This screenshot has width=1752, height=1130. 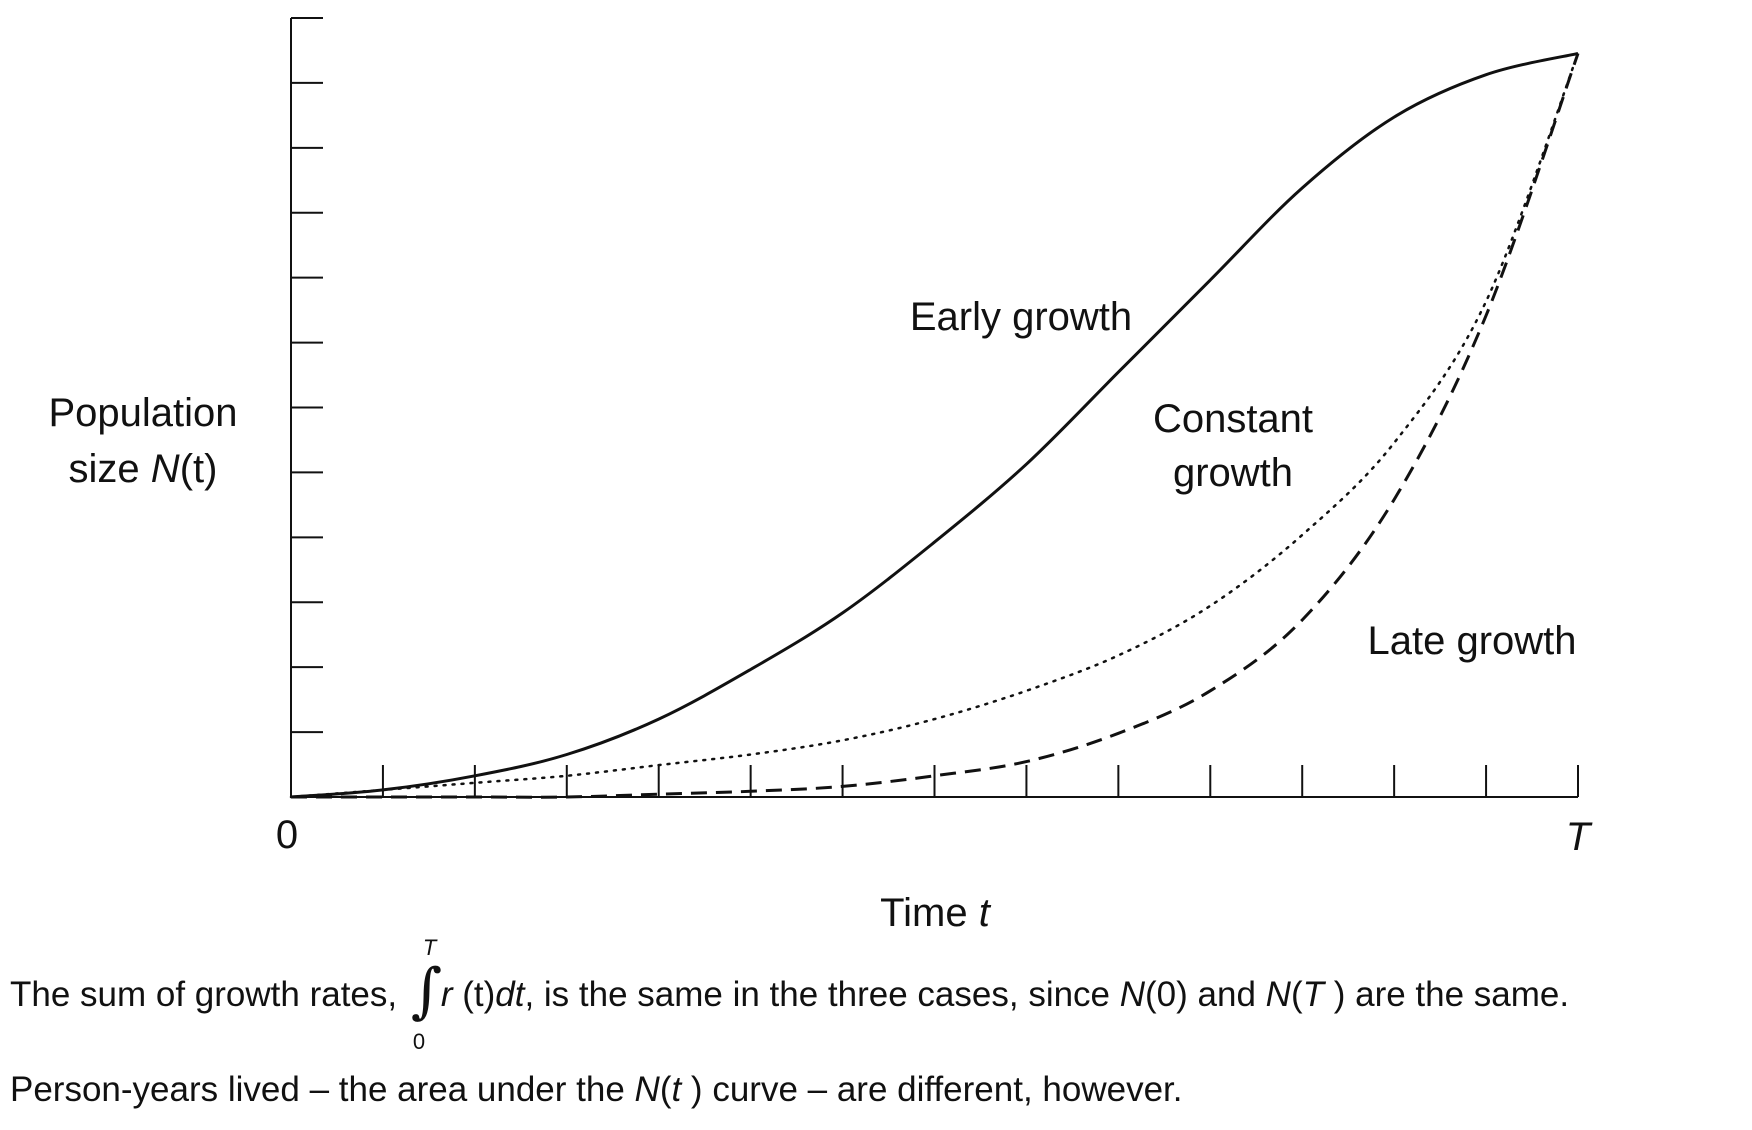 What do you see at coordinates (936, 913) in the screenshot?
I see `x-axis-label: Time t` at bounding box center [936, 913].